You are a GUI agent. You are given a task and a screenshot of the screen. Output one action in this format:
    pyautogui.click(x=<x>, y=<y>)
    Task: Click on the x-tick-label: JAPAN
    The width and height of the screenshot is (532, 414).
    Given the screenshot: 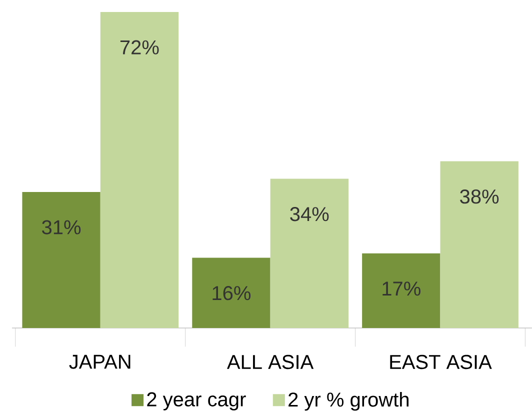 What is the action you would take?
    pyautogui.click(x=99, y=361)
    